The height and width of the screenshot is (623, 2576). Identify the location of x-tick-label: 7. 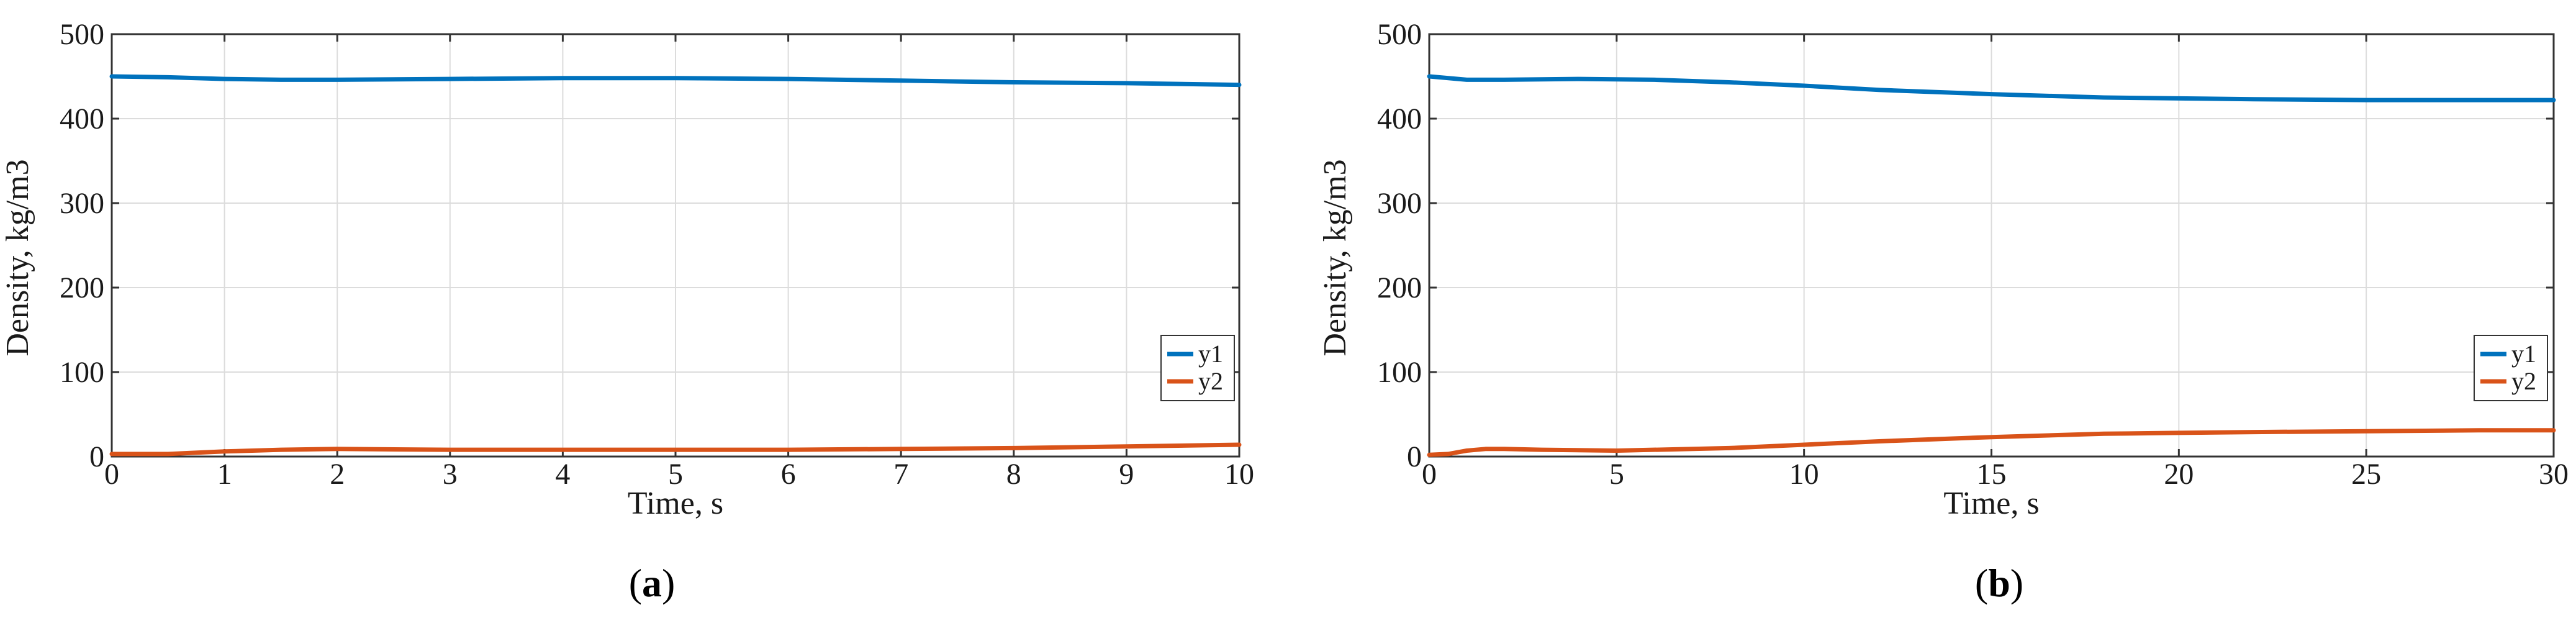
(900, 474).